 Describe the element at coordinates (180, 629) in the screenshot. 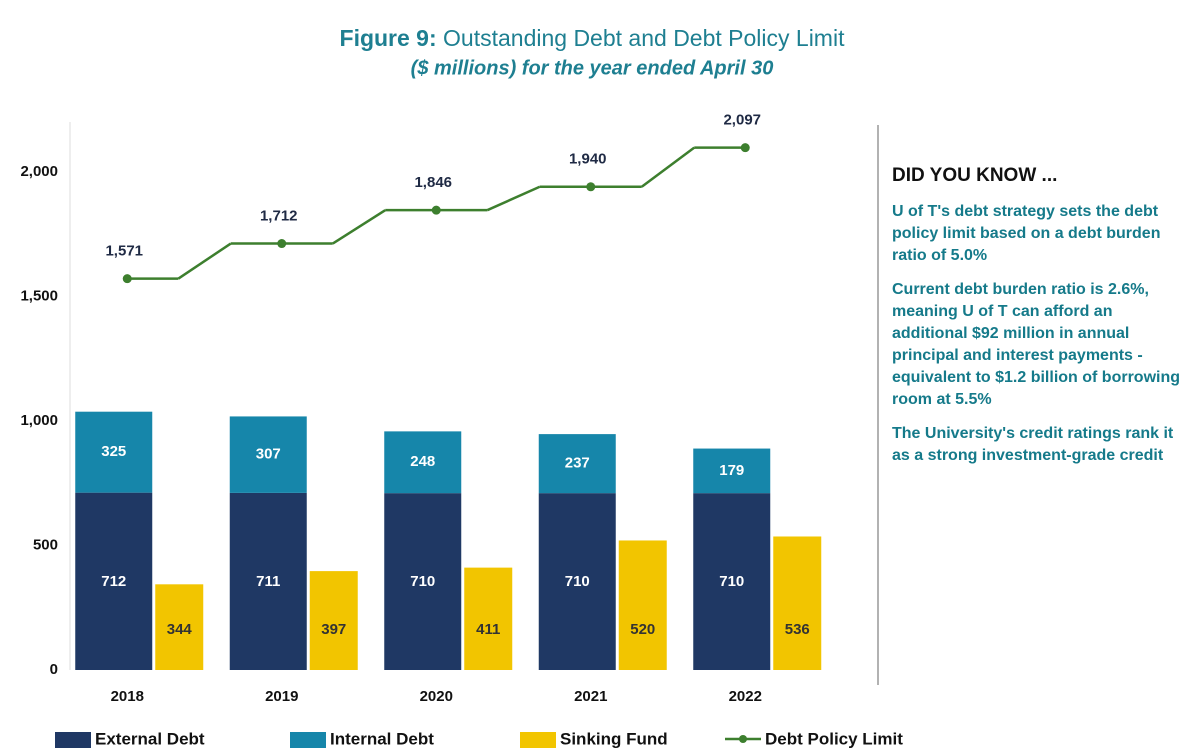

I see `value-label: 344` at that location.